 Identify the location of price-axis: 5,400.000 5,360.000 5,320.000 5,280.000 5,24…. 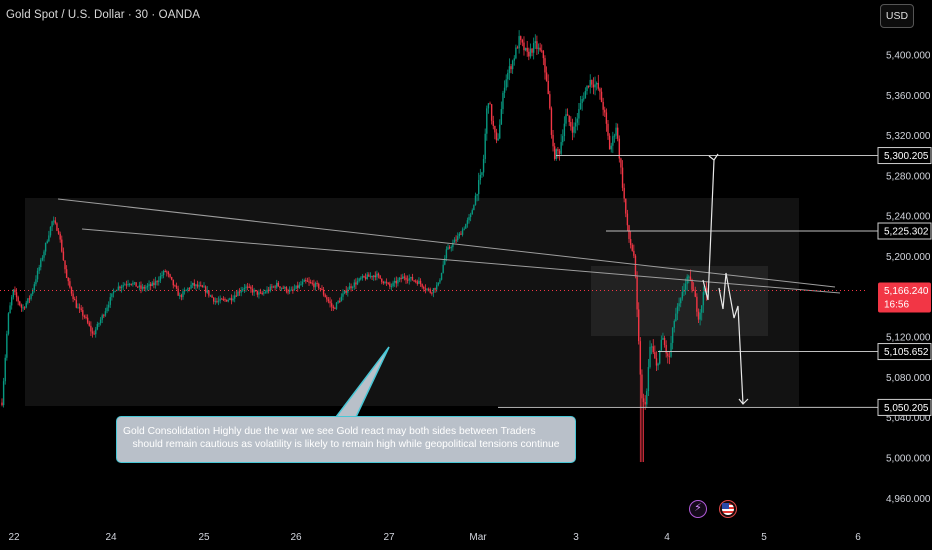
(904, 278).